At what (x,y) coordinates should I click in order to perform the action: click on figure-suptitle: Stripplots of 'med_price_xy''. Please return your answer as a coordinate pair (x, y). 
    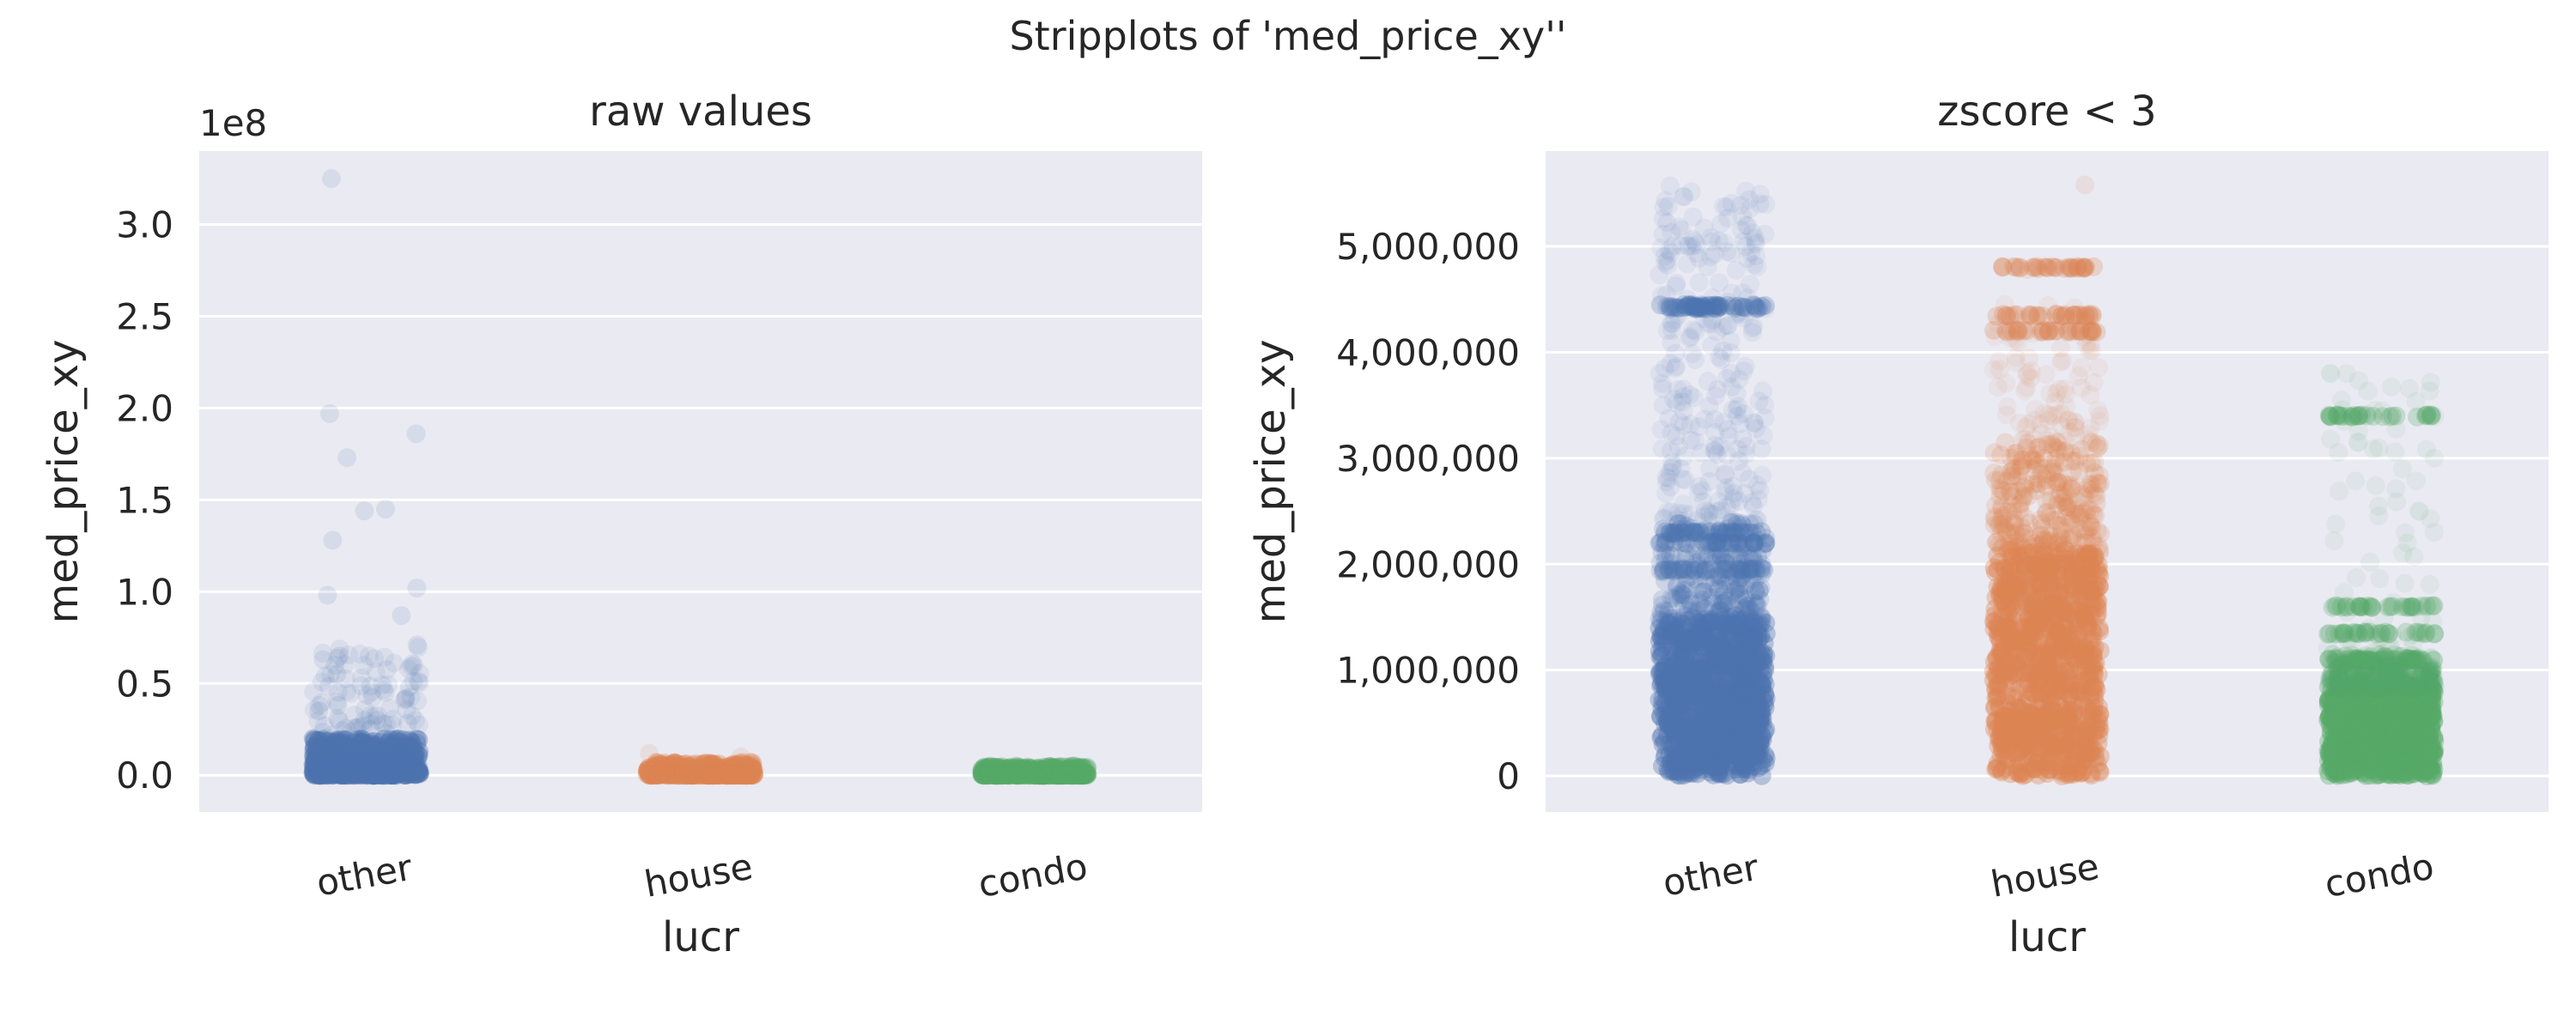
    Looking at the image, I should click on (1287, 36).